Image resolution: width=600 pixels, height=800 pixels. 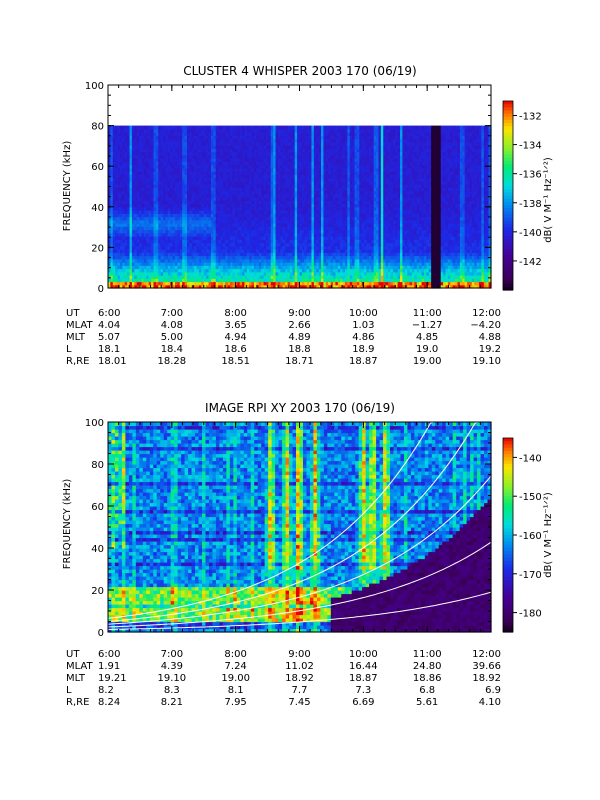 What do you see at coordinates (172, 666) in the screenshot?
I see `rpi-table-cell: 4.39` at bounding box center [172, 666].